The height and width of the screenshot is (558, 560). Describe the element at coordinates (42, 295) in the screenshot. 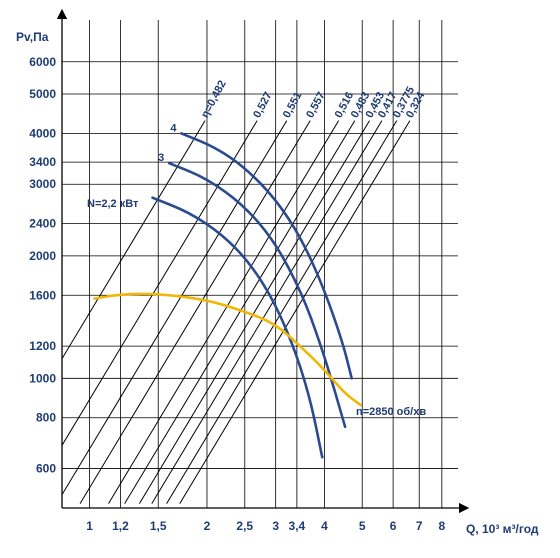

I see `y-tick-label: 1600` at that location.